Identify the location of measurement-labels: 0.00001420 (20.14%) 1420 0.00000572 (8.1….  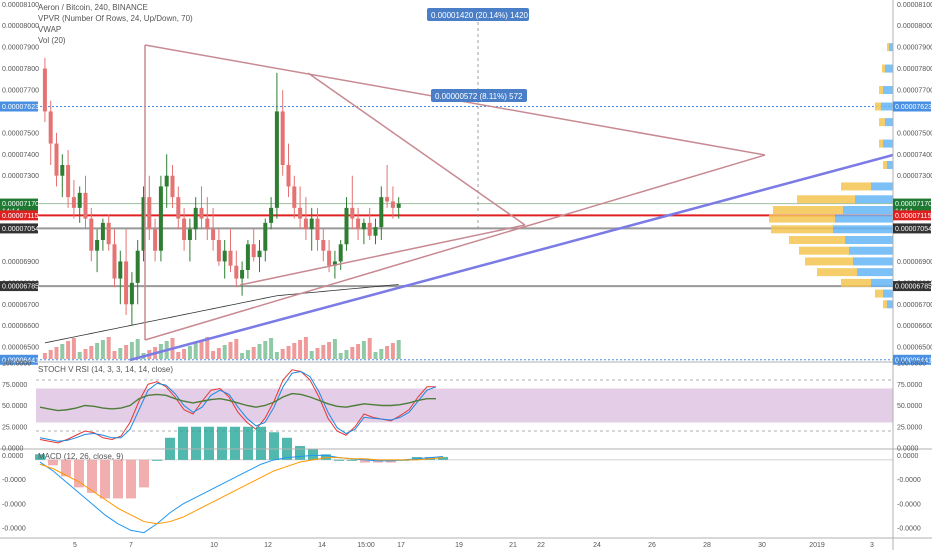
(478, 55).